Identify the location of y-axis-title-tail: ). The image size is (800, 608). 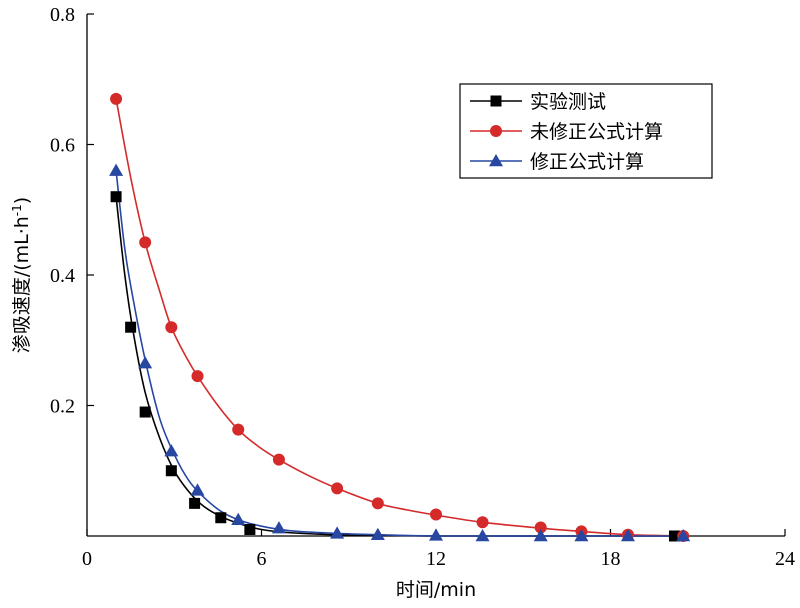
(22, 200).